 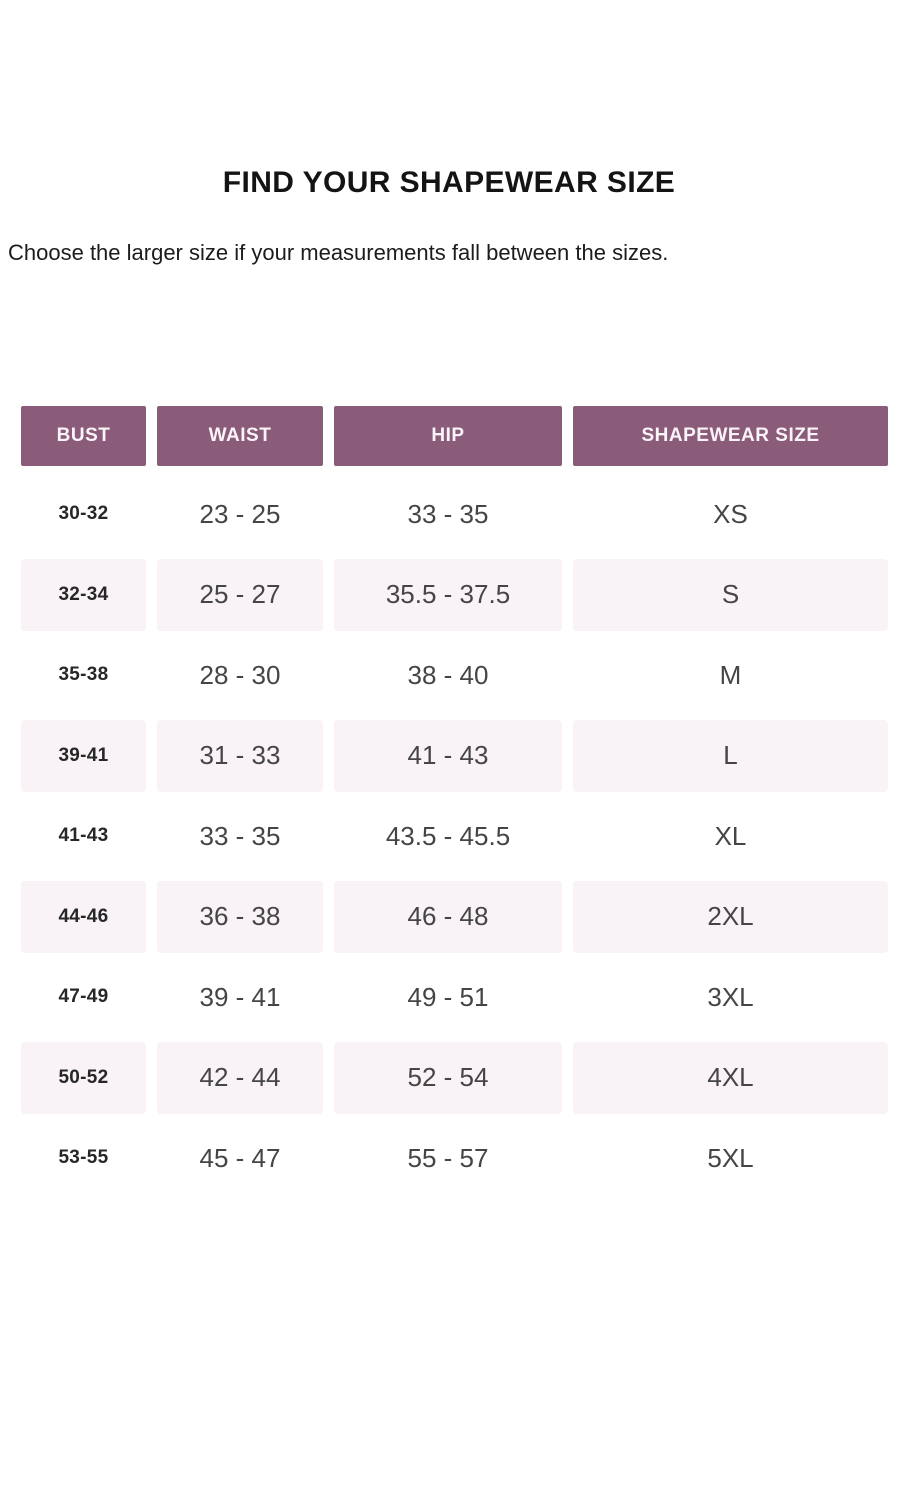 I want to click on waist-value: 28 - 30, so click(x=240, y=674).